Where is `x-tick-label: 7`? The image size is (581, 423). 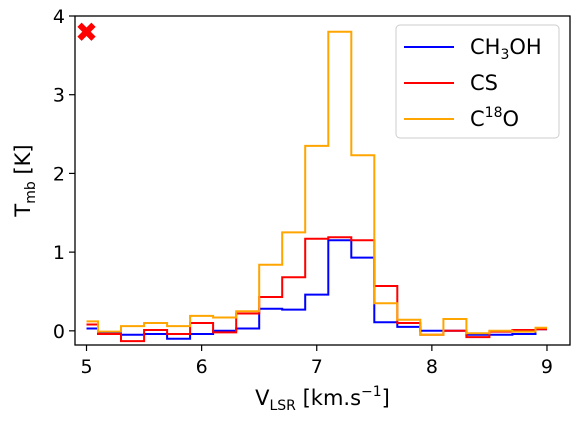
x-tick-label: 7 is located at coordinates (317, 367).